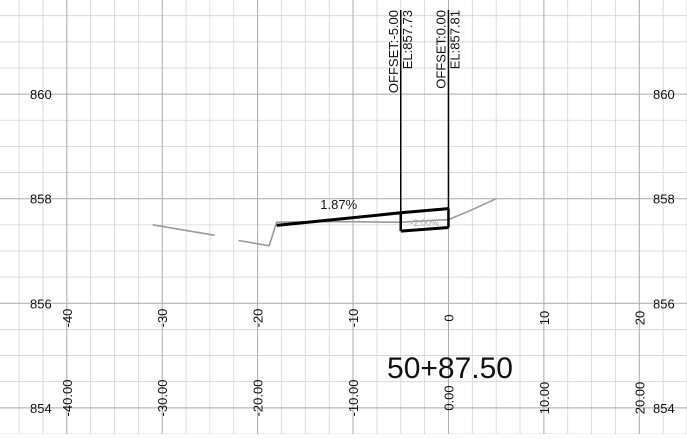  What do you see at coordinates (407, 39) in the screenshot?
I see `callout-elevation-text: EL:857.73` at bounding box center [407, 39].